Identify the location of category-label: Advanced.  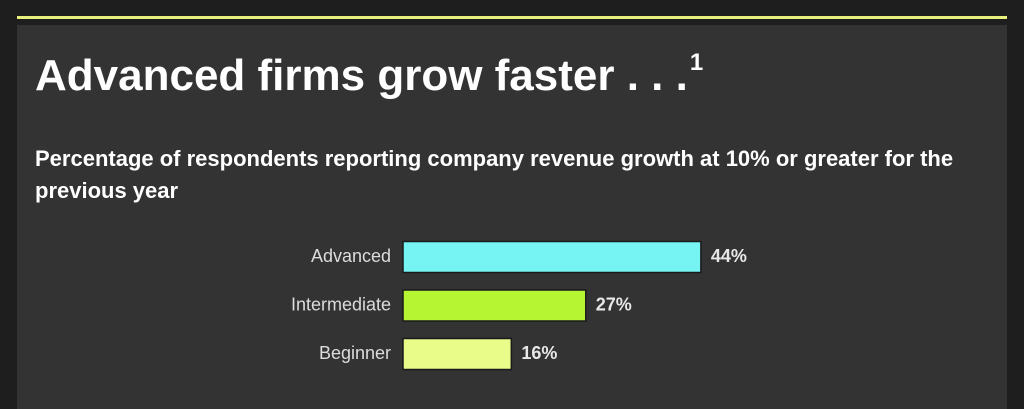
(351, 256).